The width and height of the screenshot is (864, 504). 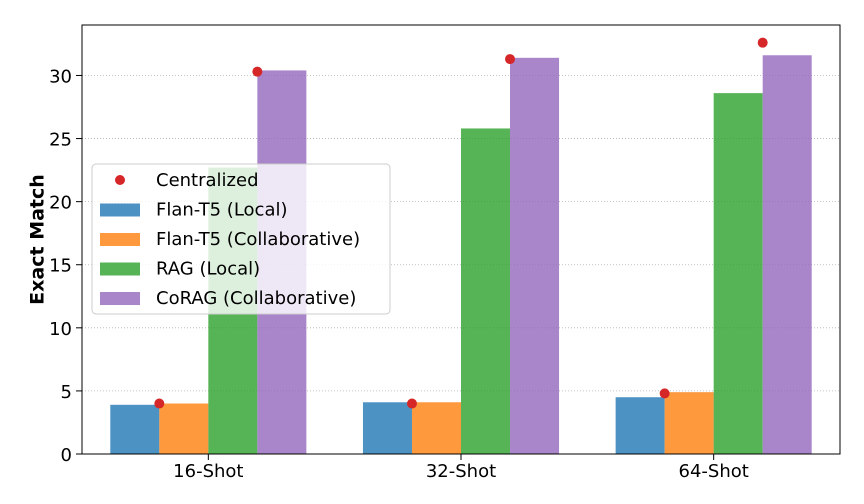 What do you see at coordinates (689, 423) in the screenshot?
I see `bar-flan-t5-collaborative-64-shot` at bounding box center [689, 423].